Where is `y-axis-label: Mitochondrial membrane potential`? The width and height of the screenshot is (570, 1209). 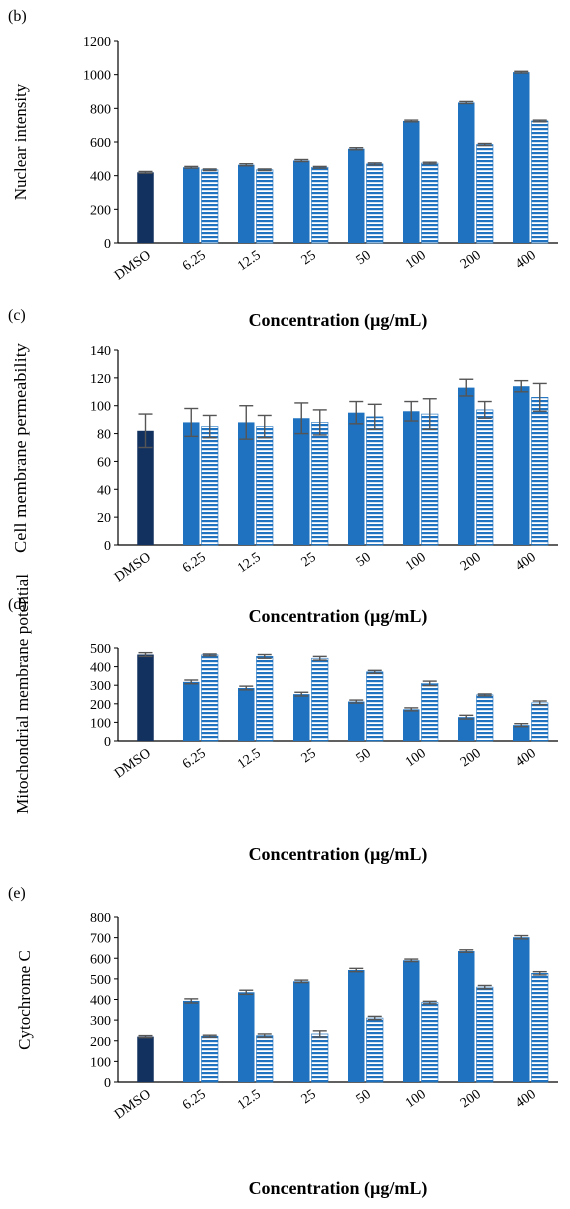
y-axis-label: Mitochondrial membrane potential is located at coordinates (22, 694).